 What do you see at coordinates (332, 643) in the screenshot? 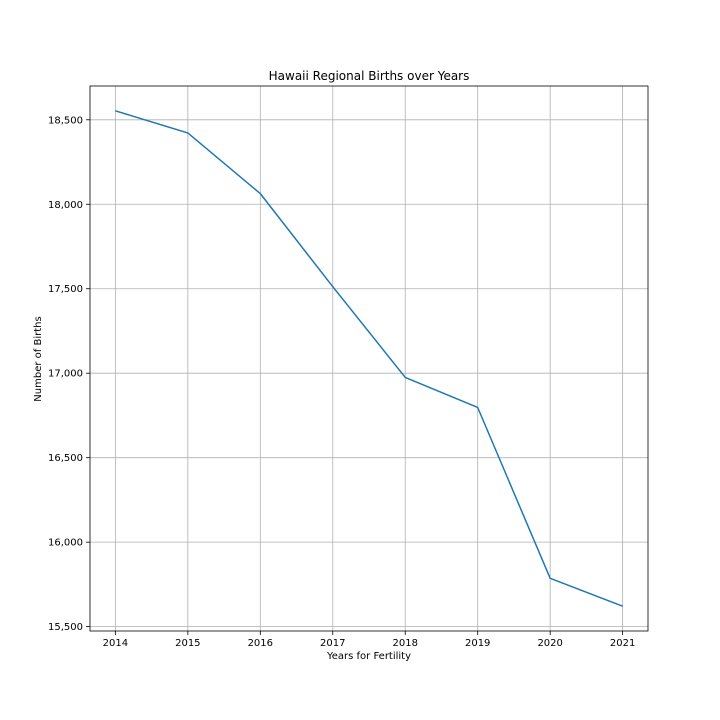
I see `x-tick-label: 2017` at bounding box center [332, 643].